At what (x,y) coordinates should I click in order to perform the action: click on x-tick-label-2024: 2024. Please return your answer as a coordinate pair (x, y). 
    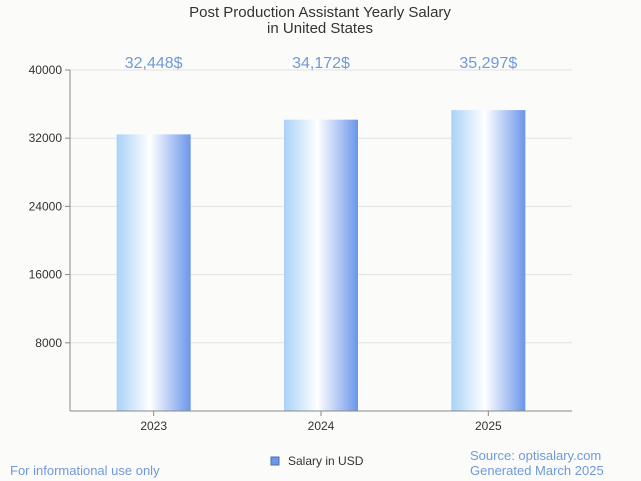
    Looking at the image, I should click on (321, 426).